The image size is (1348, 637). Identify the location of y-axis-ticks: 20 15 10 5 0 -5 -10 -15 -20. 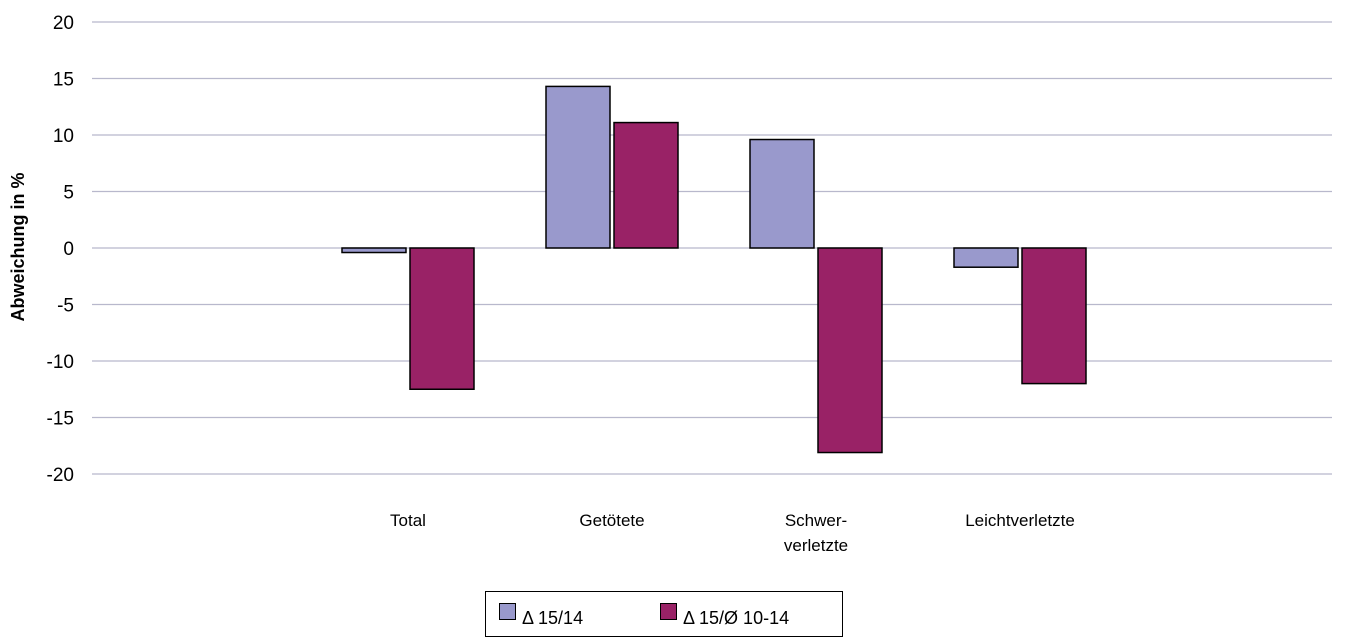
(60, 249).